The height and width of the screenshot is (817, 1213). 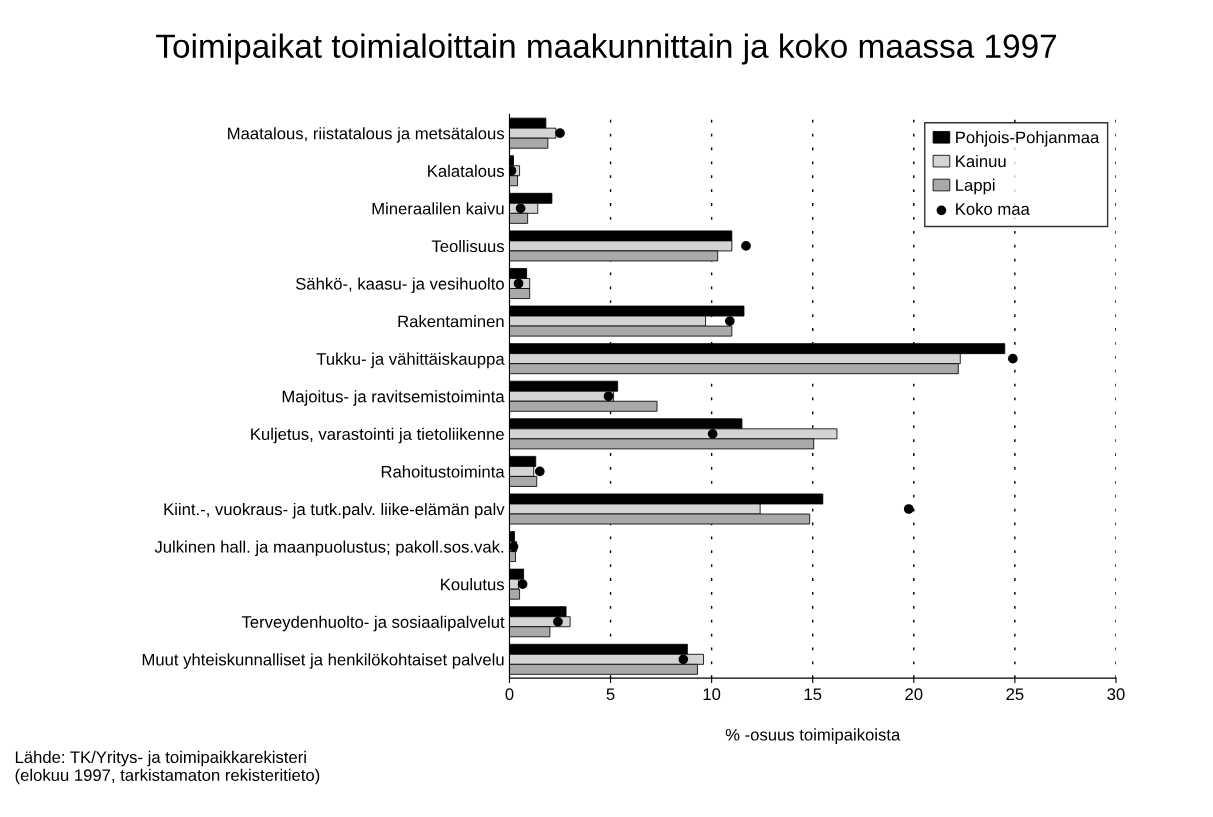 I want to click on y-tick-label: Rahoitustoiminta, so click(x=443, y=471).